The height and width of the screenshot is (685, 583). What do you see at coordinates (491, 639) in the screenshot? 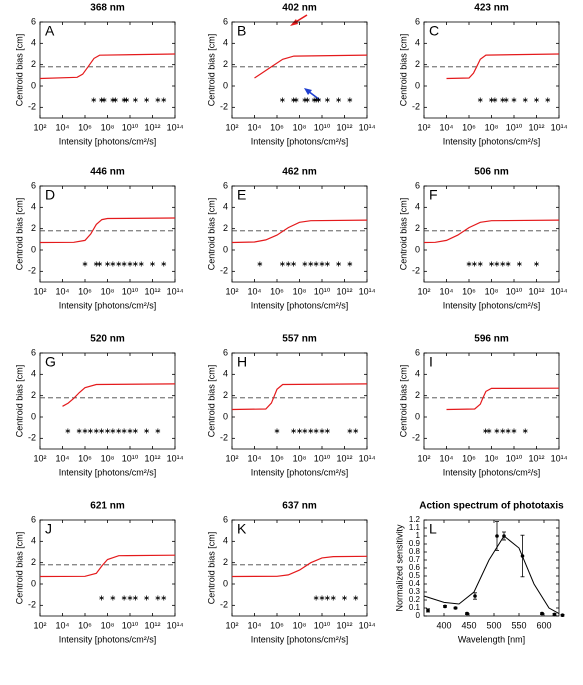
I see `x-axis-label: Wavelength [nm]` at bounding box center [491, 639].